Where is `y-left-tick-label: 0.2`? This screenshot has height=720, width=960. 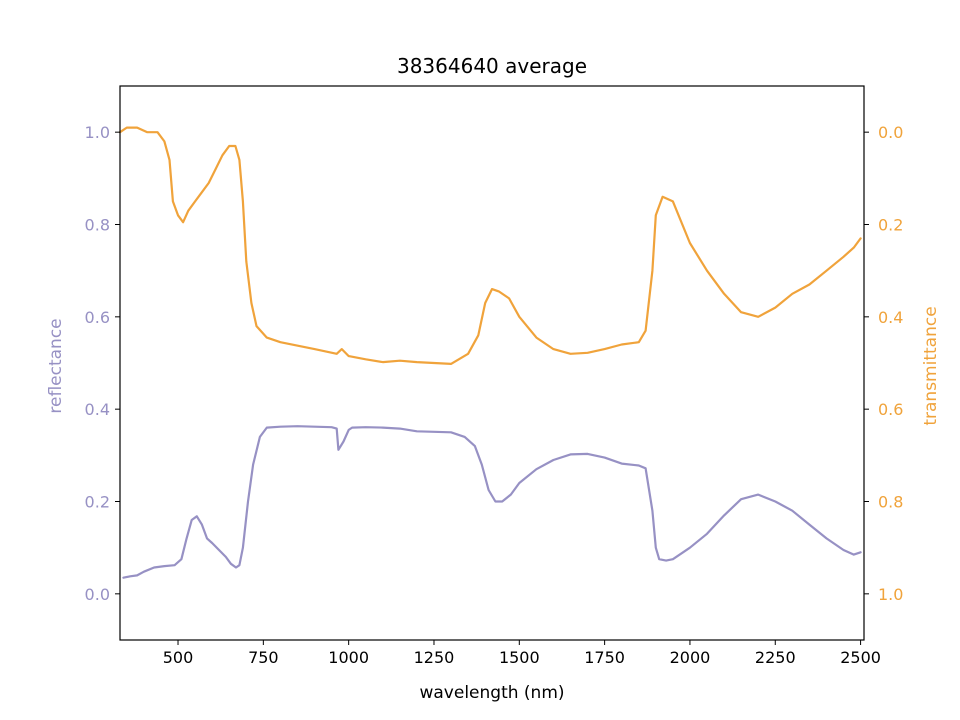 y-left-tick-label: 0.2 is located at coordinates (97, 502).